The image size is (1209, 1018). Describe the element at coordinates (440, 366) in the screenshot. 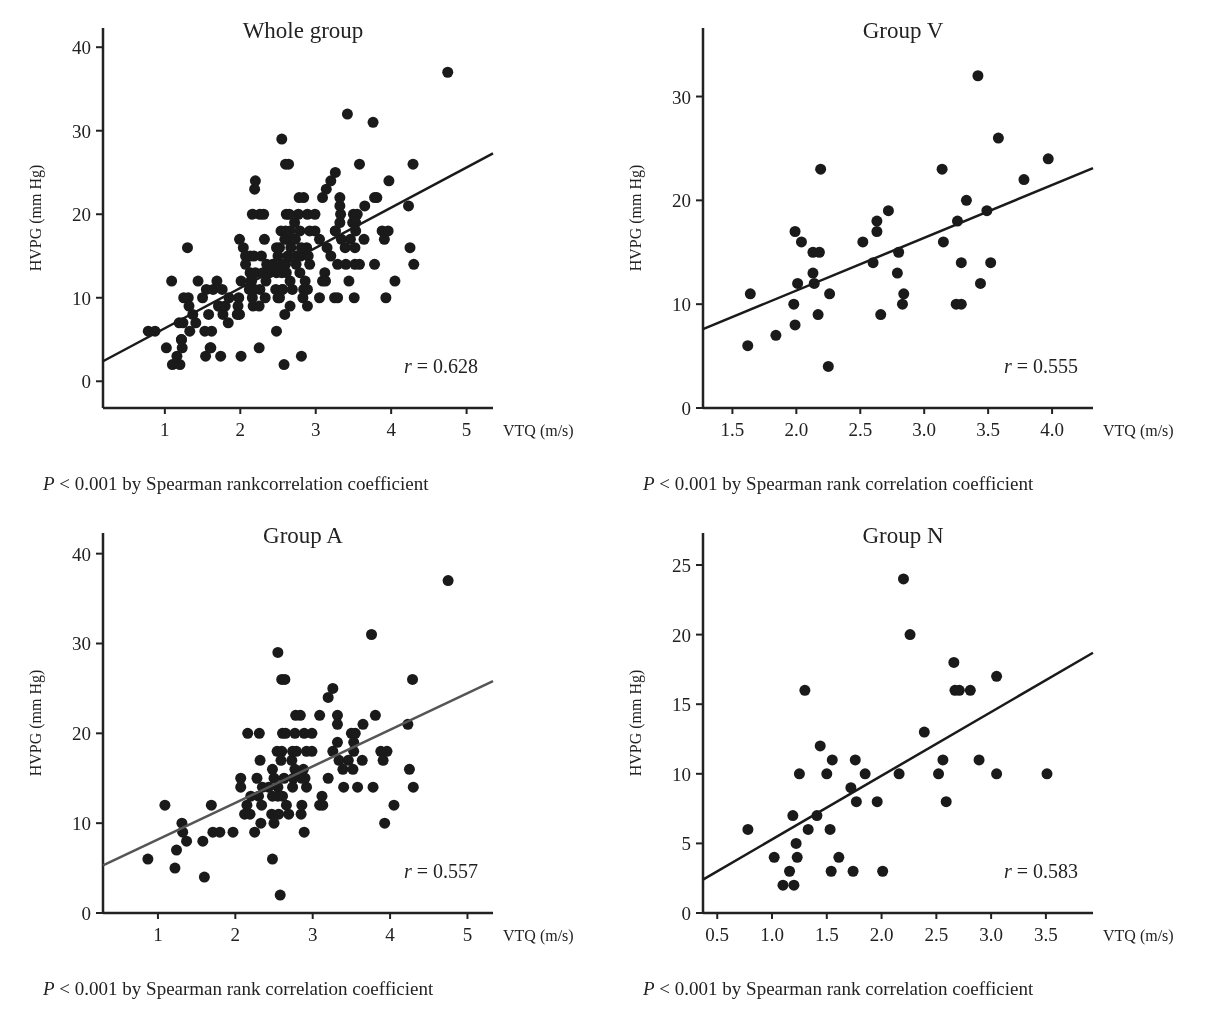

I see `annotation: r = 0.628` at that location.